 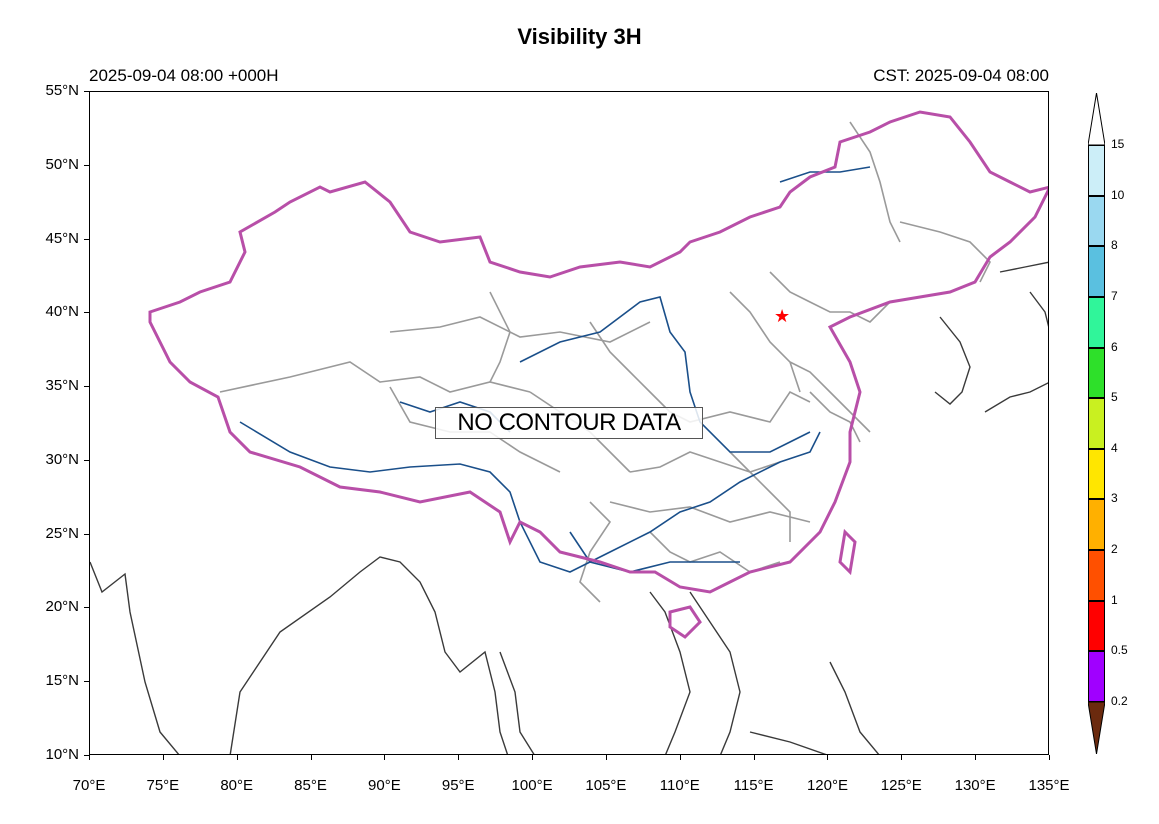 What do you see at coordinates (975, 785) in the screenshot?
I see `lon-tick-label: 130°E` at bounding box center [975, 785].